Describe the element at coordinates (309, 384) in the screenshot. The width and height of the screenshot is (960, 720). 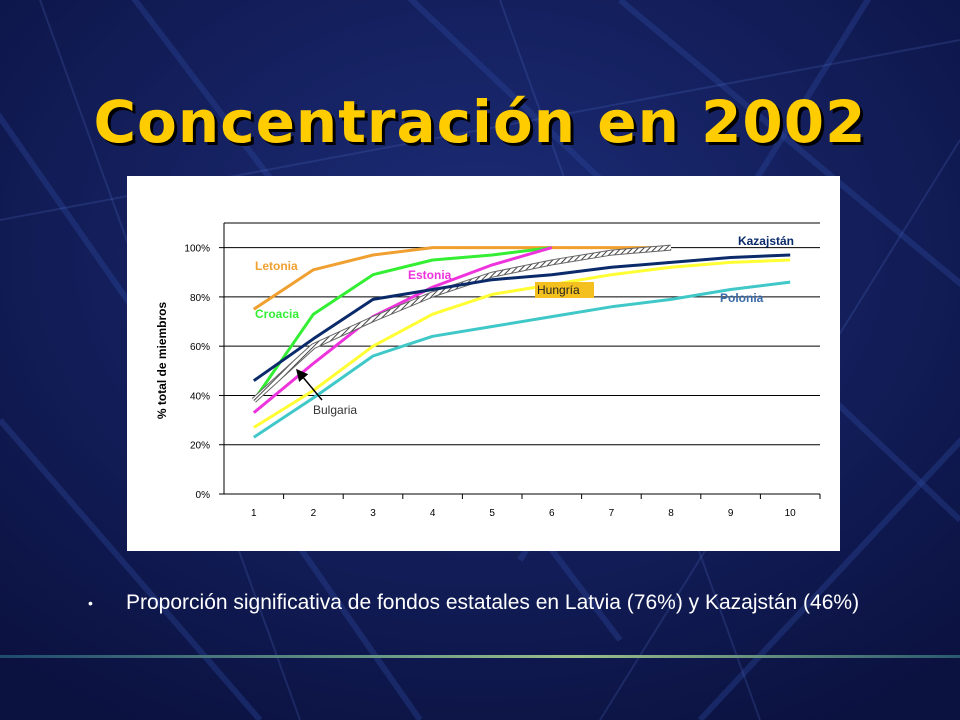
I see `bulgaria-arrow-icon` at that location.